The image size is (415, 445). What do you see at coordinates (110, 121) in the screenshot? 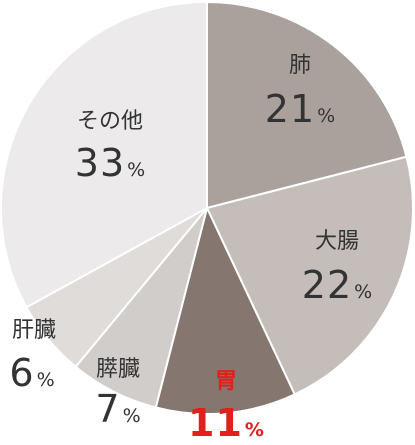
I see `label-other-name: その他` at bounding box center [110, 121].